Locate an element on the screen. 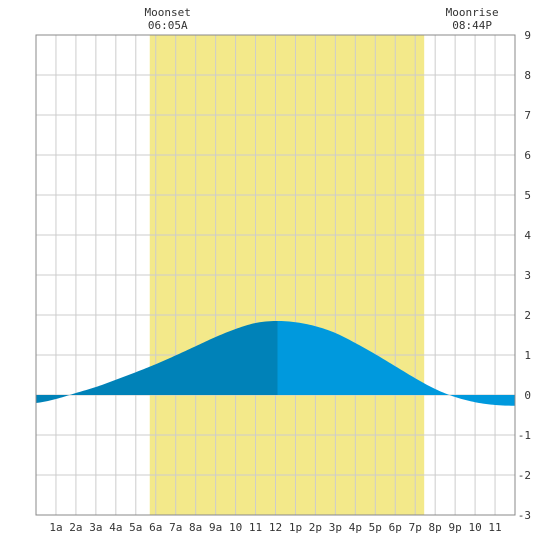 The width and height of the screenshot is (550, 550). tide-area-layer is located at coordinates (275, 363).